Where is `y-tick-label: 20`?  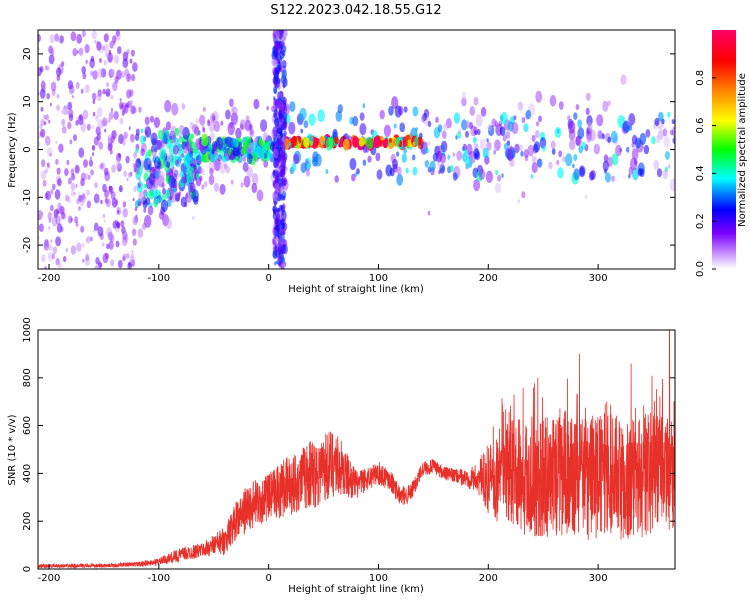 y-tick-label: 20 is located at coordinates (27, 54).